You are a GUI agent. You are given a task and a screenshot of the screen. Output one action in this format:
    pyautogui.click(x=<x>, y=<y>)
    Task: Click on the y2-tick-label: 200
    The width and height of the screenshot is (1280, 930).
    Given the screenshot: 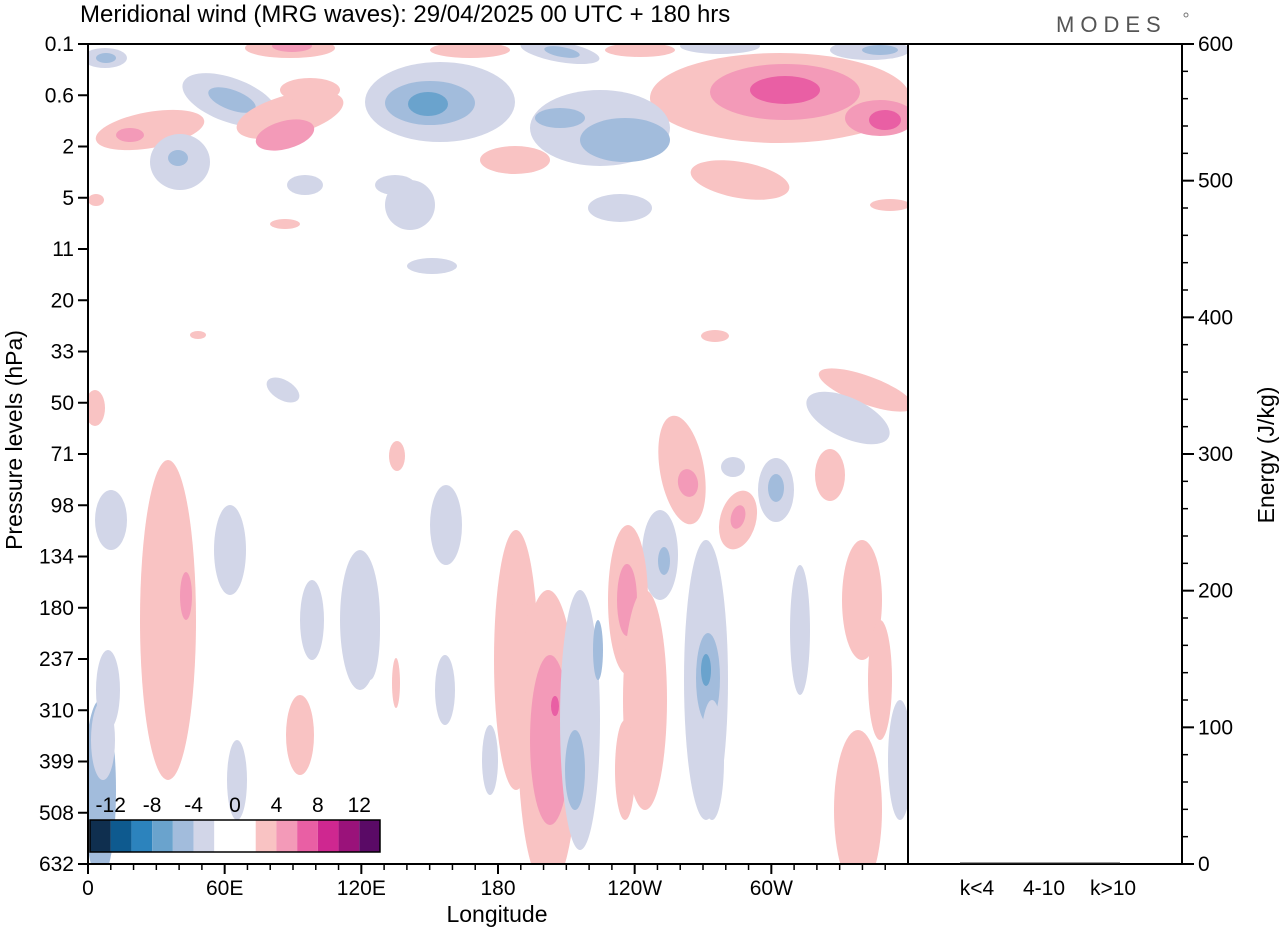 What is the action you would take?
    pyautogui.click(x=1215, y=591)
    